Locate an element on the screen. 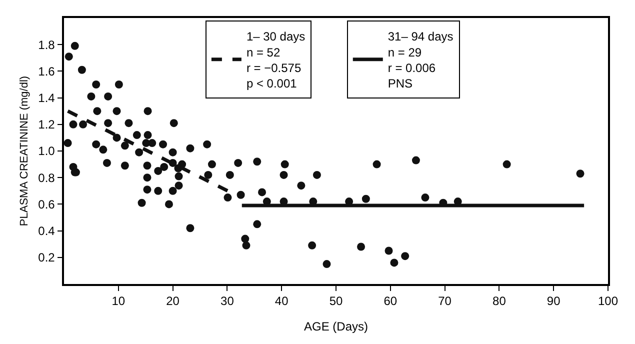 This screenshot has width=635, height=344. legend-label: 1– 30 days n = 52 r = −0.575 p < 0.001 is located at coordinates (276, 60).